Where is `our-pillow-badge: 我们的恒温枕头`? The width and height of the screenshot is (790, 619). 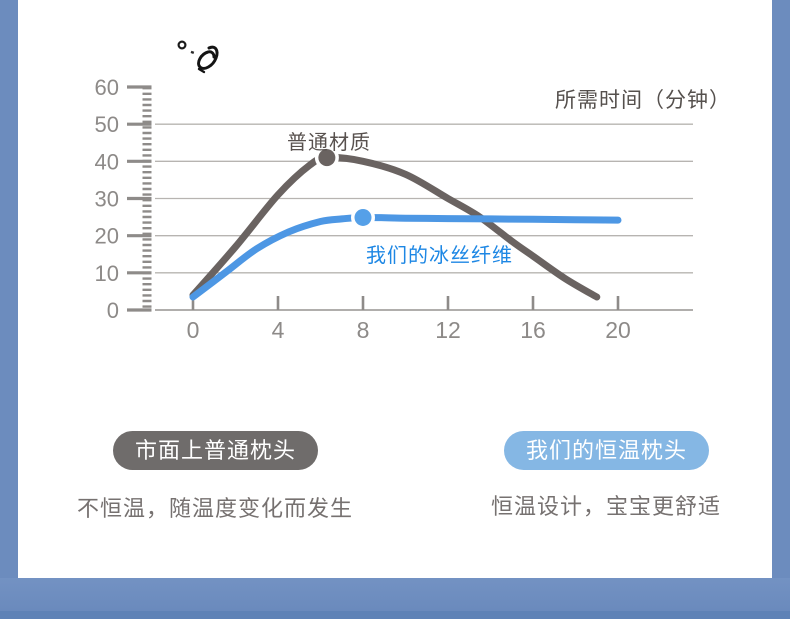 our-pillow-badge: 我们的恒温枕头 is located at coordinates (607, 450).